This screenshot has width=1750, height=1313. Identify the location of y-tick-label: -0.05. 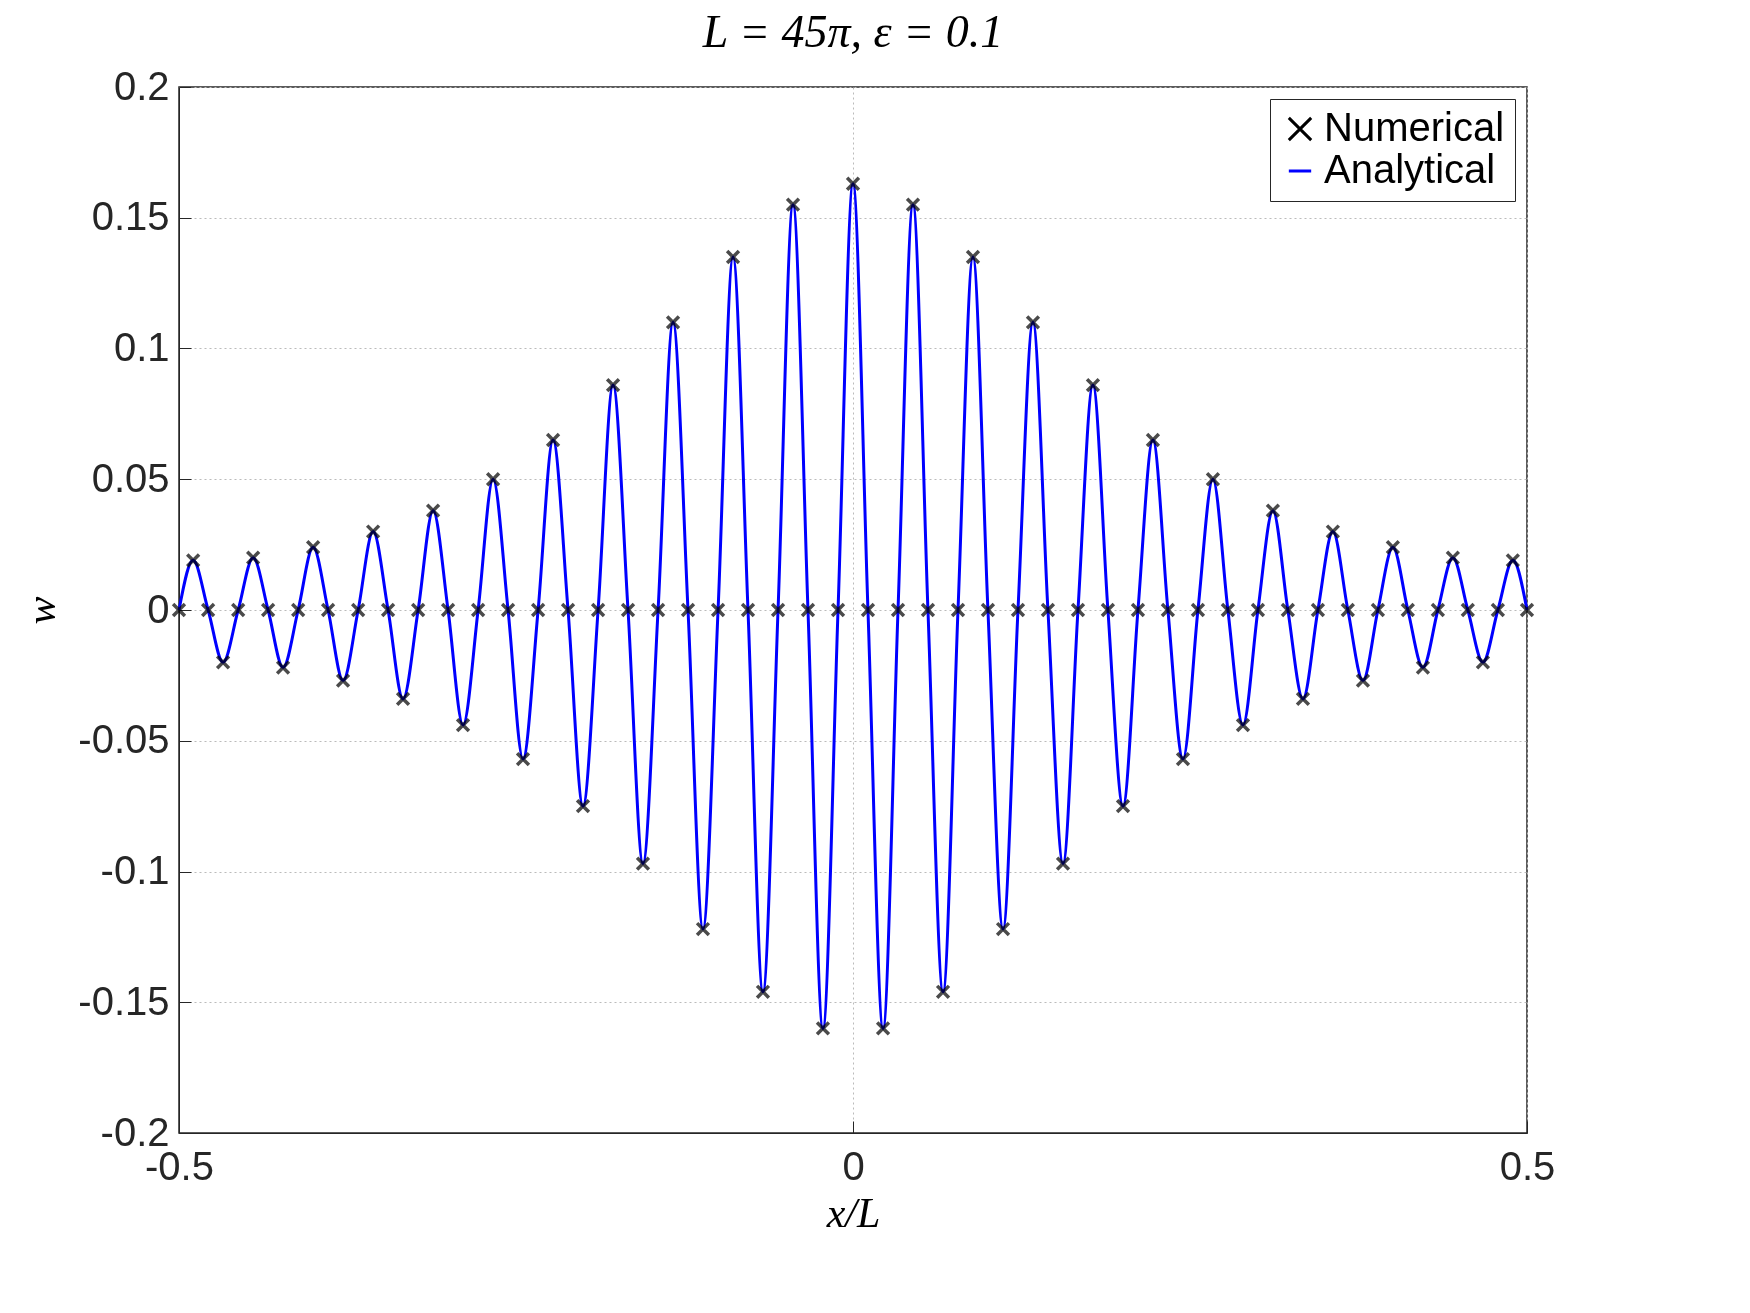
(124, 739).